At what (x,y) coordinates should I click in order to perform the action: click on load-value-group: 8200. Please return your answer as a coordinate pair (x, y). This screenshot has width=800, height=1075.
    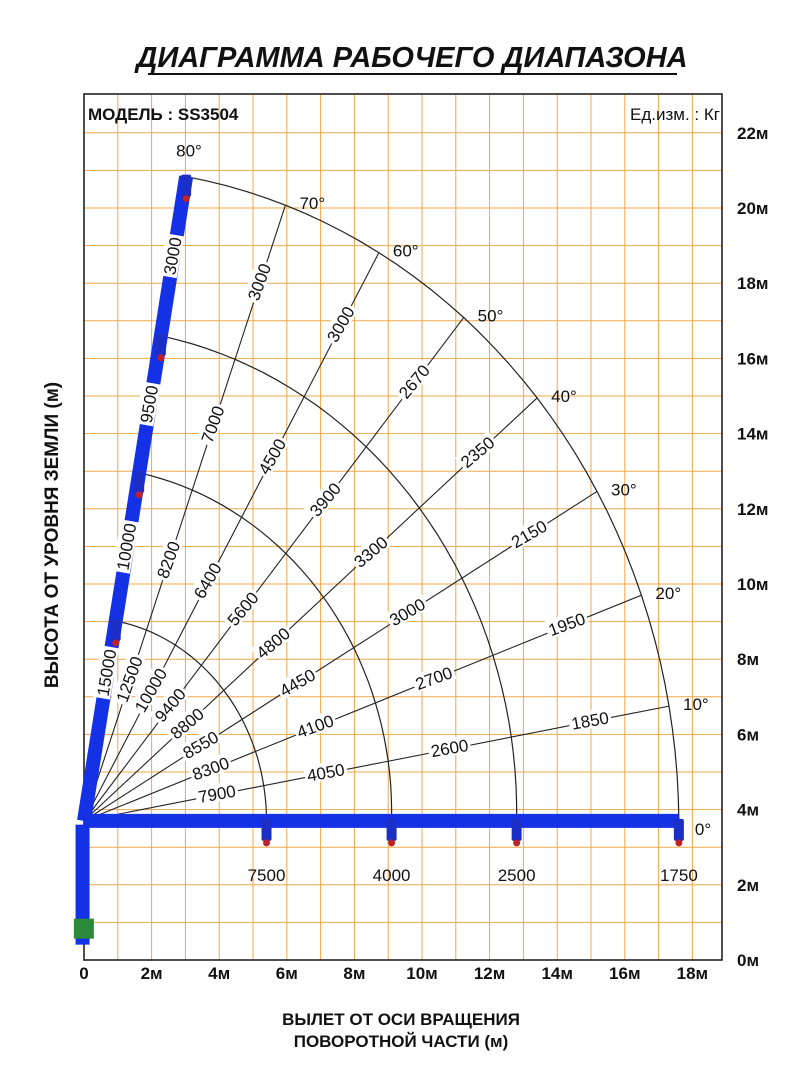
    Looking at the image, I should click on (167, 559).